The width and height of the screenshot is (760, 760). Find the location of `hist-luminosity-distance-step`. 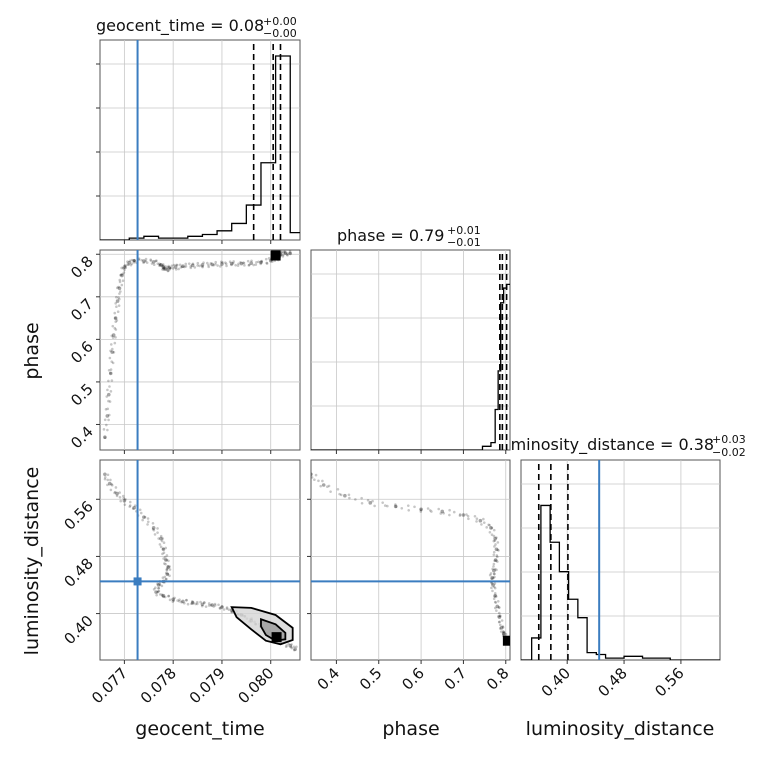

hist-luminosity-distance-step is located at coordinates (620, 582).